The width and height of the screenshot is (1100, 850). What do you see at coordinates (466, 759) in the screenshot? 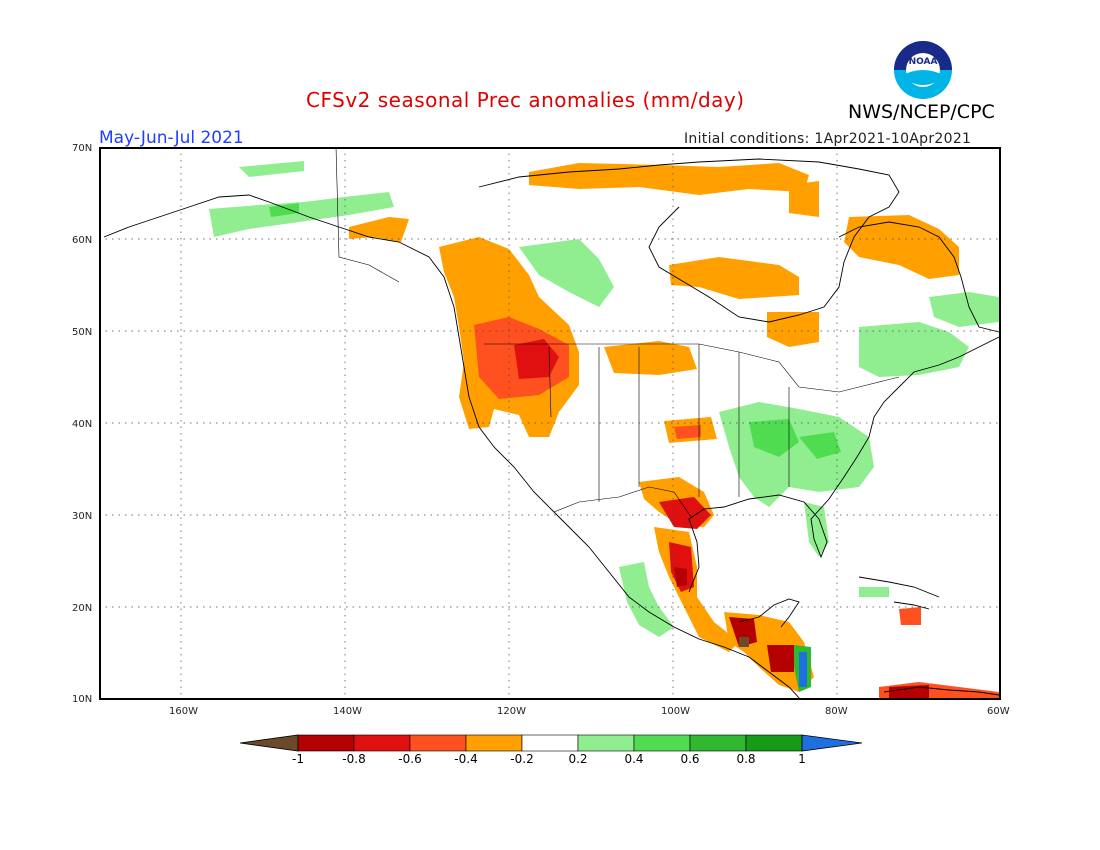
I see `colorbar-tick-minus-0.4: -0.4` at bounding box center [466, 759].